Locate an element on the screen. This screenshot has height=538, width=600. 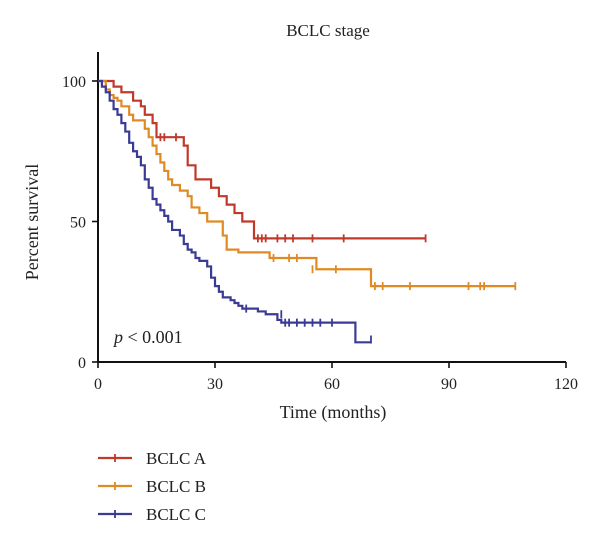
legend-item-bclc-b: BCLC B is located at coordinates (152, 486).